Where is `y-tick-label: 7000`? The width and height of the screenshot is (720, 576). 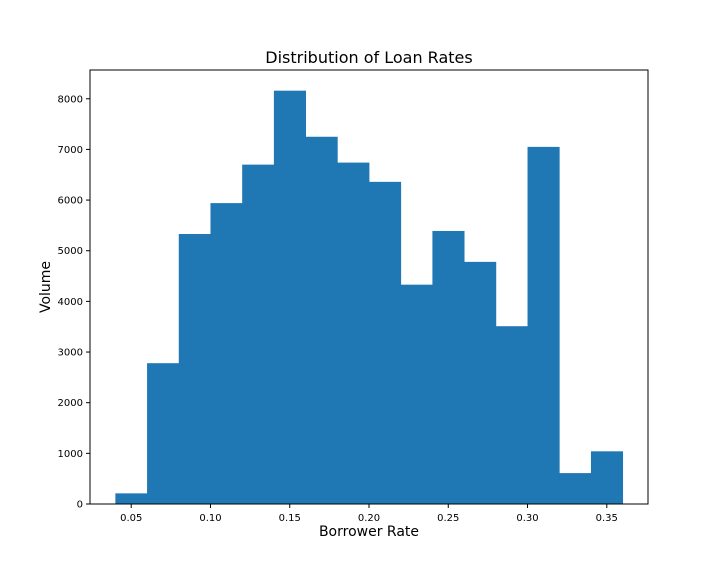
y-tick-label: 7000 is located at coordinates (70, 150).